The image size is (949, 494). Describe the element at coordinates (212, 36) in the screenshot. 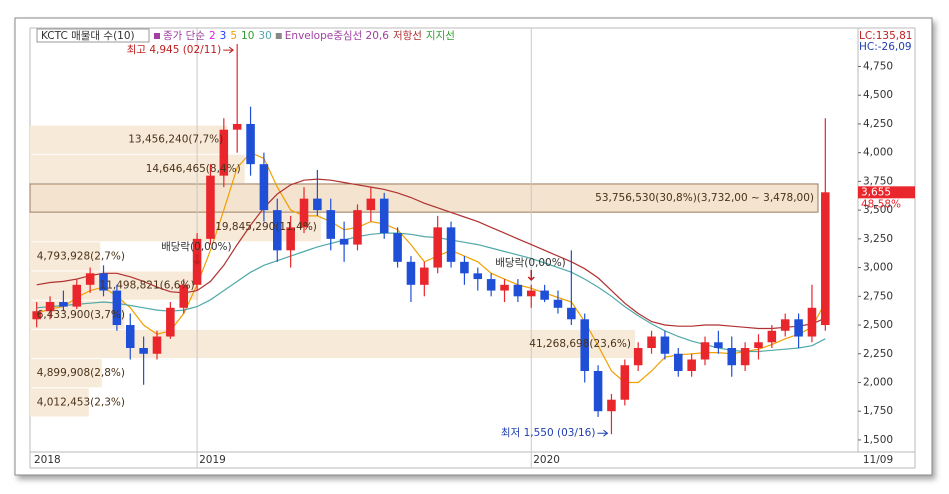

I see `legend-text: 2` at that location.